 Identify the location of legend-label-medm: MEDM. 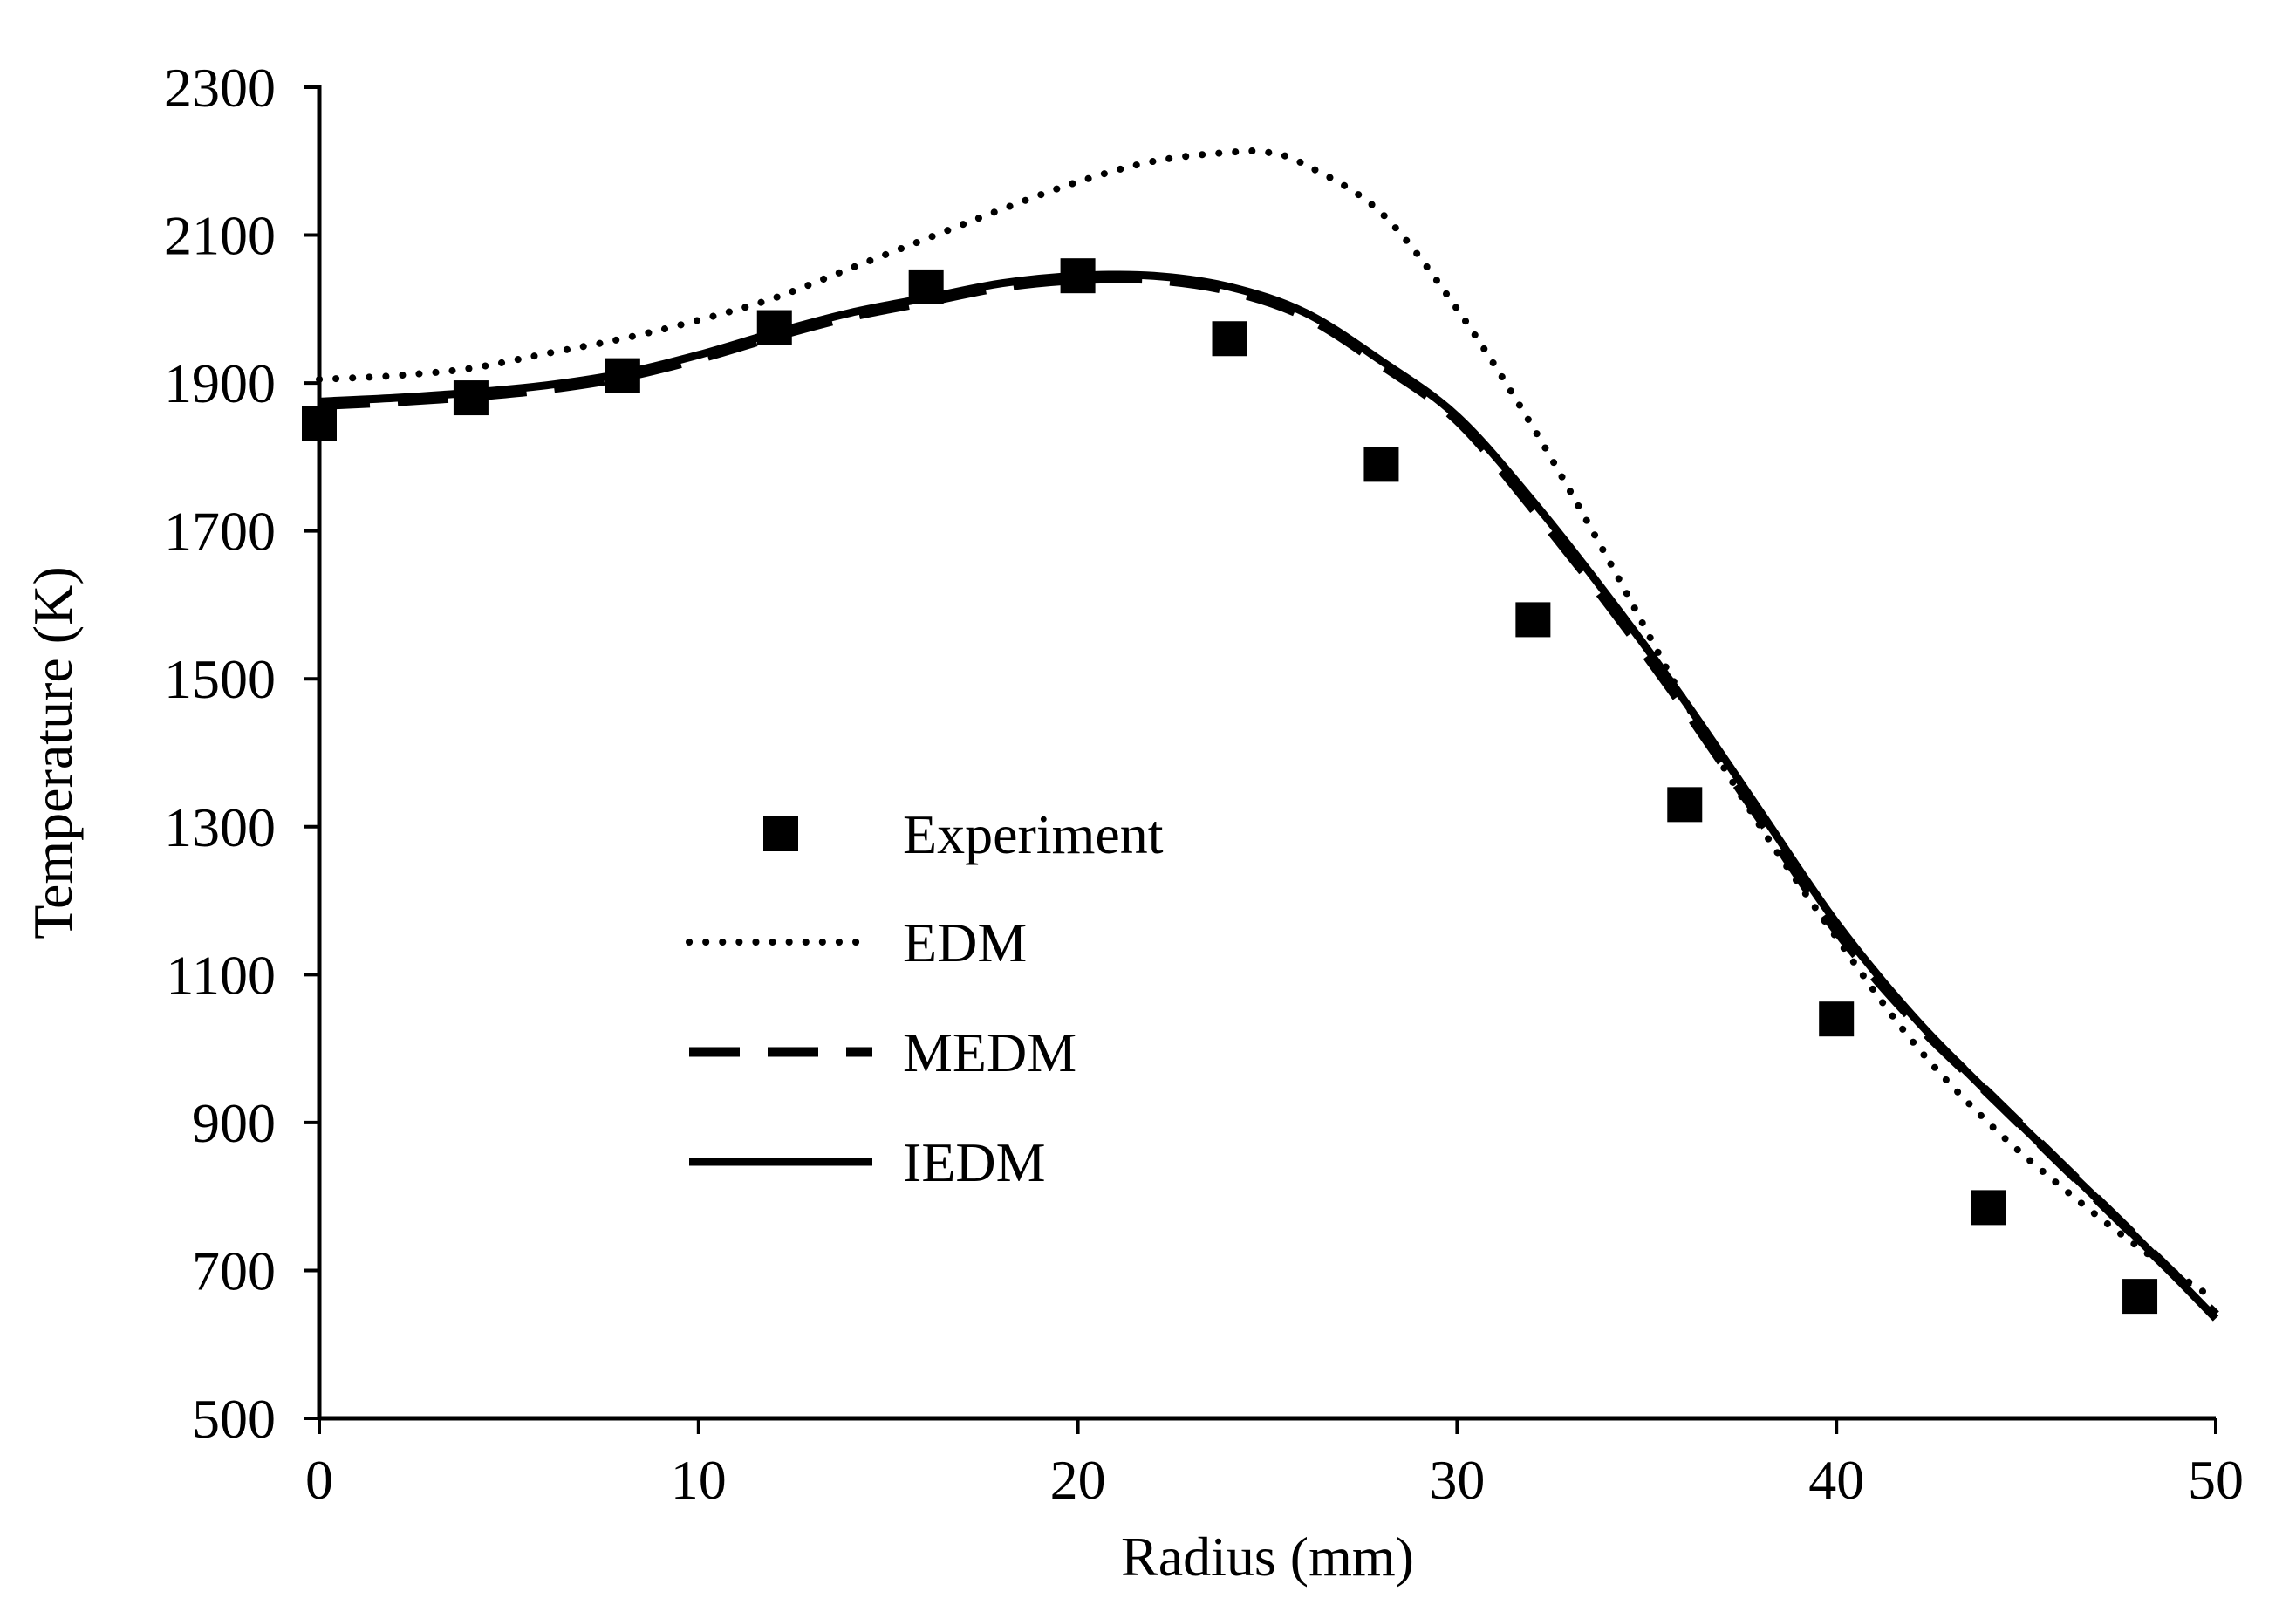
(989, 1052).